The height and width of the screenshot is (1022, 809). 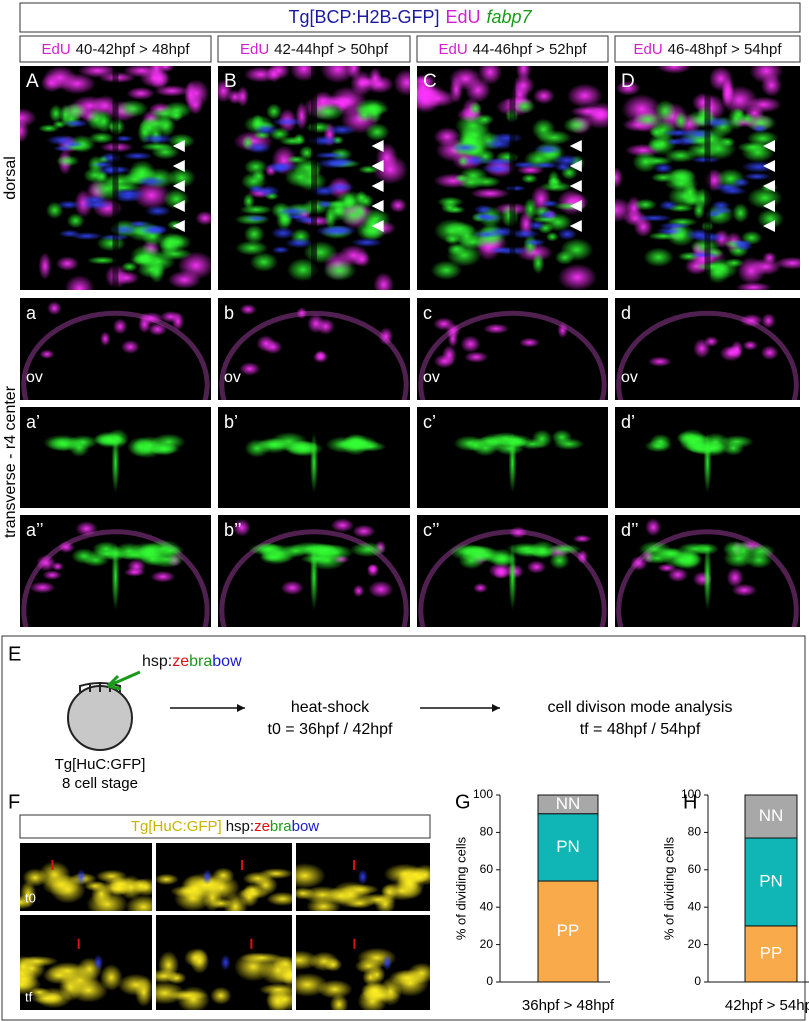 I want to click on text-part: EdU, so click(x=452, y=49).